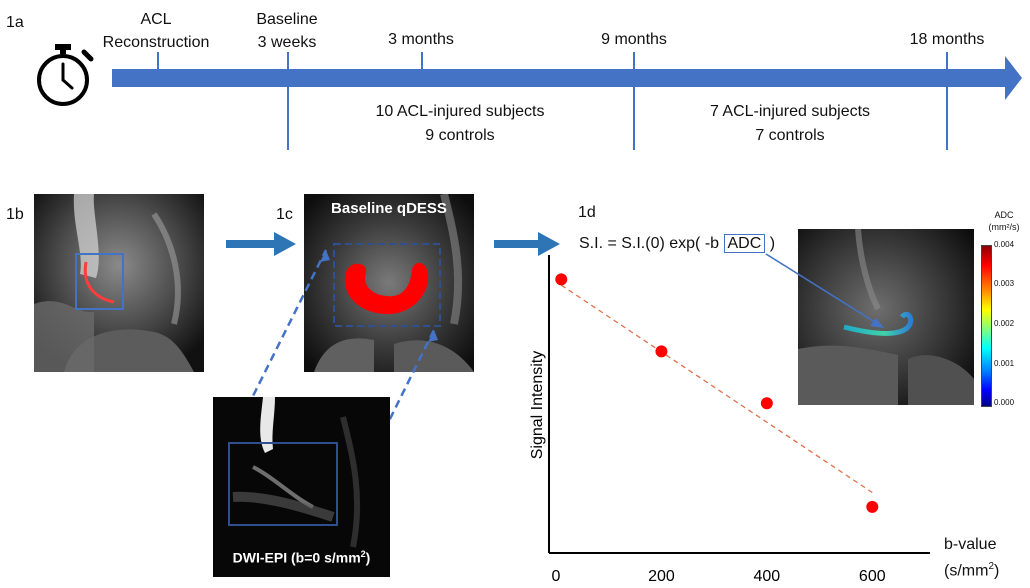 The height and width of the screenshot is (588, 1030). What do you see at coordinates (716, 389) in the screenshot?
I see `fit-line` at bounding box center [716, 389].